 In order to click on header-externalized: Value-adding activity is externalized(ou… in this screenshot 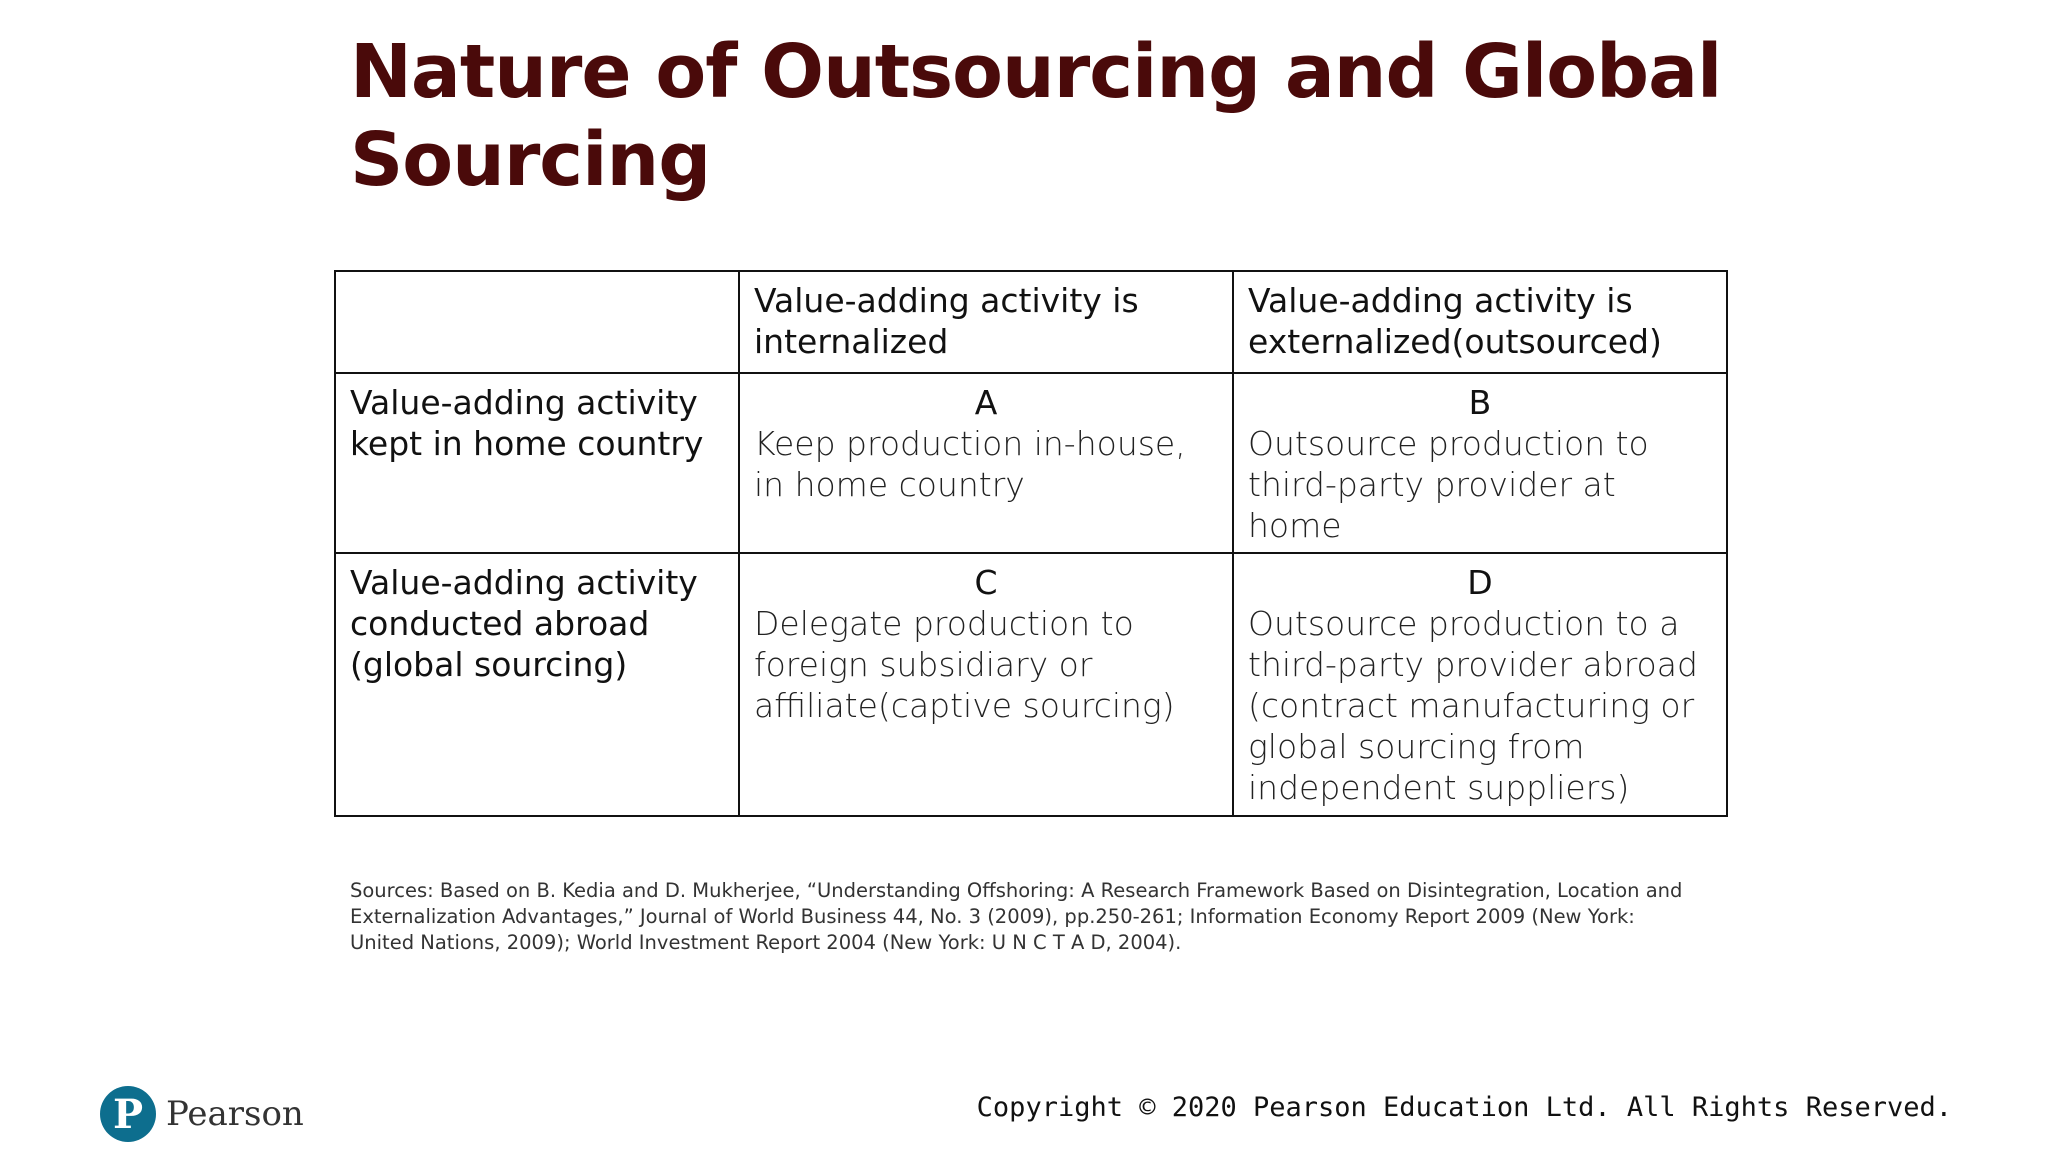, I will do `click(1480, 322)`.